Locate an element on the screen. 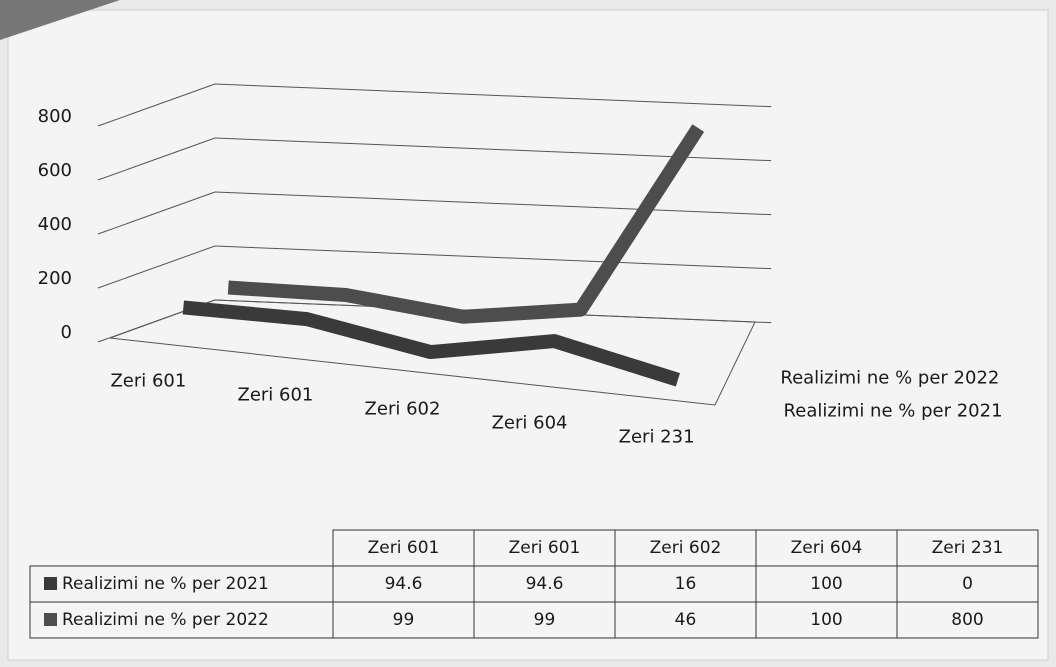 Image resolution: width=1056 pixels, height=667 pixels. y-tick-label: 400 is located at coordinates (55, 224).